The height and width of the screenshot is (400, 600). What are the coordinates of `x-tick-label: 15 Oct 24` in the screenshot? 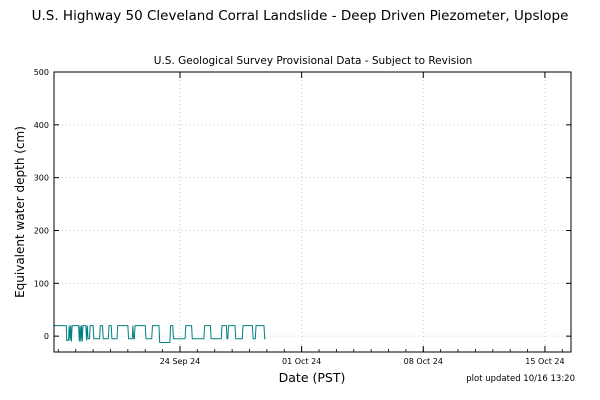 It's located at (544, 361).